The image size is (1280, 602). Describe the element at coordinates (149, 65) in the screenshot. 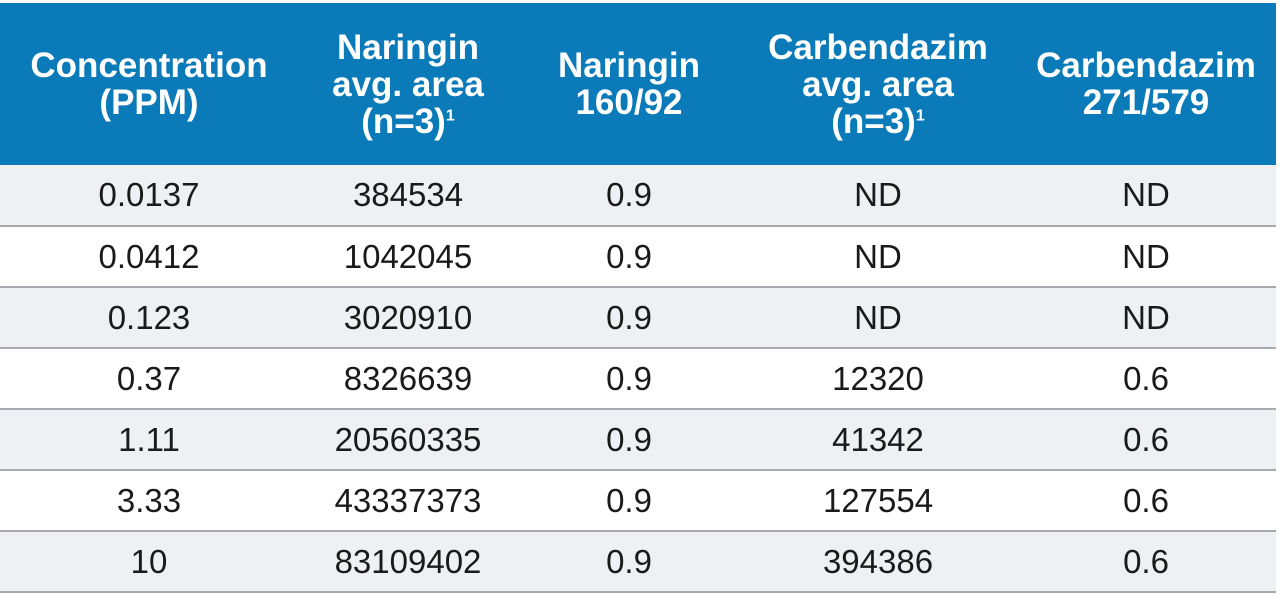

I see `header-line: Concentration` at that location.